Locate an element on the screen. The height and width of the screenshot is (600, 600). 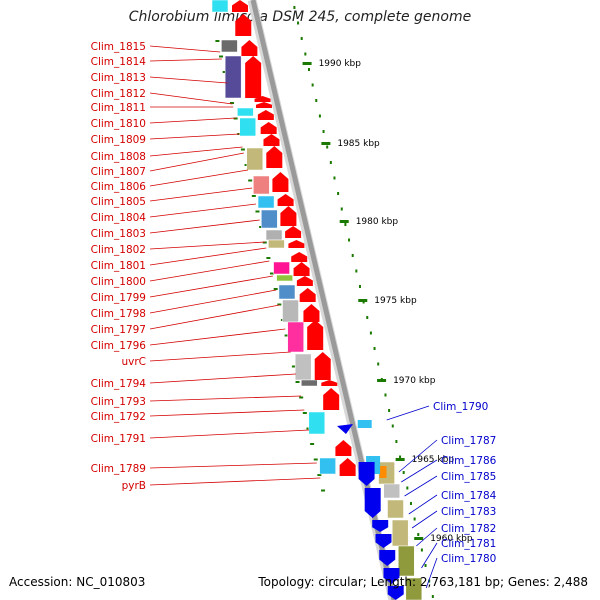
scale-label: 1960 kbp is located at coordinates (451, 539).